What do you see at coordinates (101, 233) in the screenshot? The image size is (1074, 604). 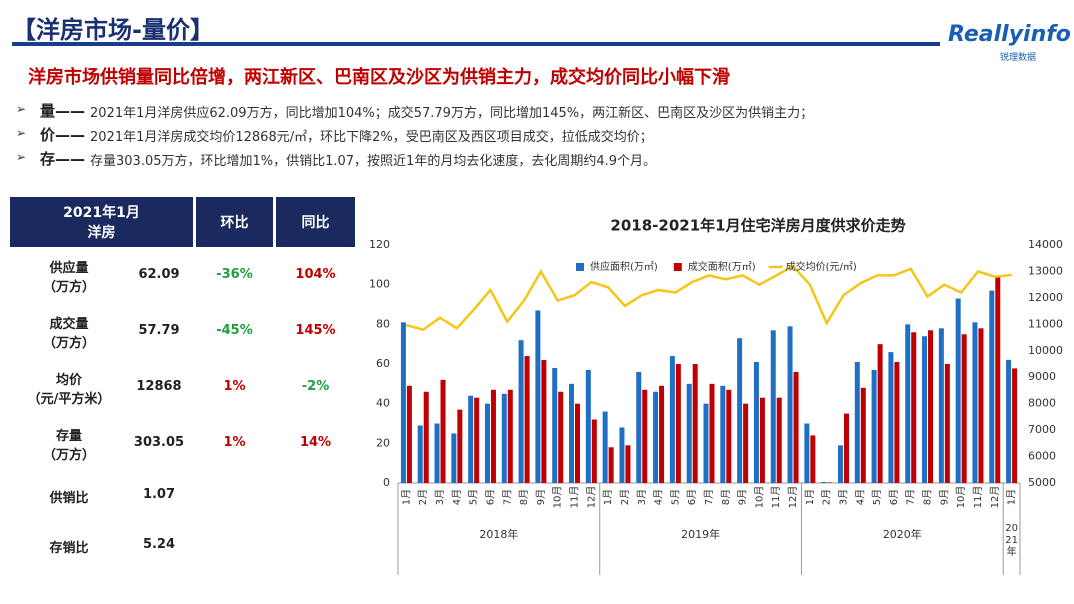 I see `header-line: 洋房` at bounding box center [101, 233].